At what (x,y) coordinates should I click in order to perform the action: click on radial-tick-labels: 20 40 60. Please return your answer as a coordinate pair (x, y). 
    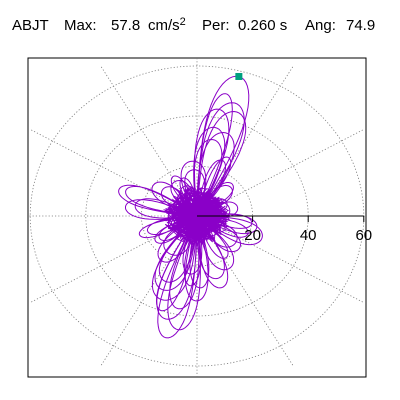
    Looking at the image, I should click on (308, 235).